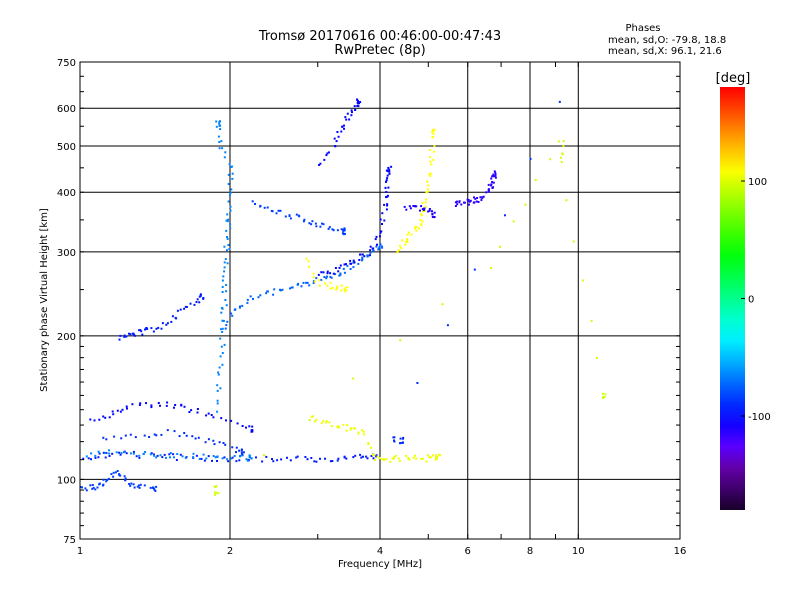  What do you see at coordinates (230, 551) in the screenshot?
I see `x-tick-label: 2` at bounding box center [230, 551].